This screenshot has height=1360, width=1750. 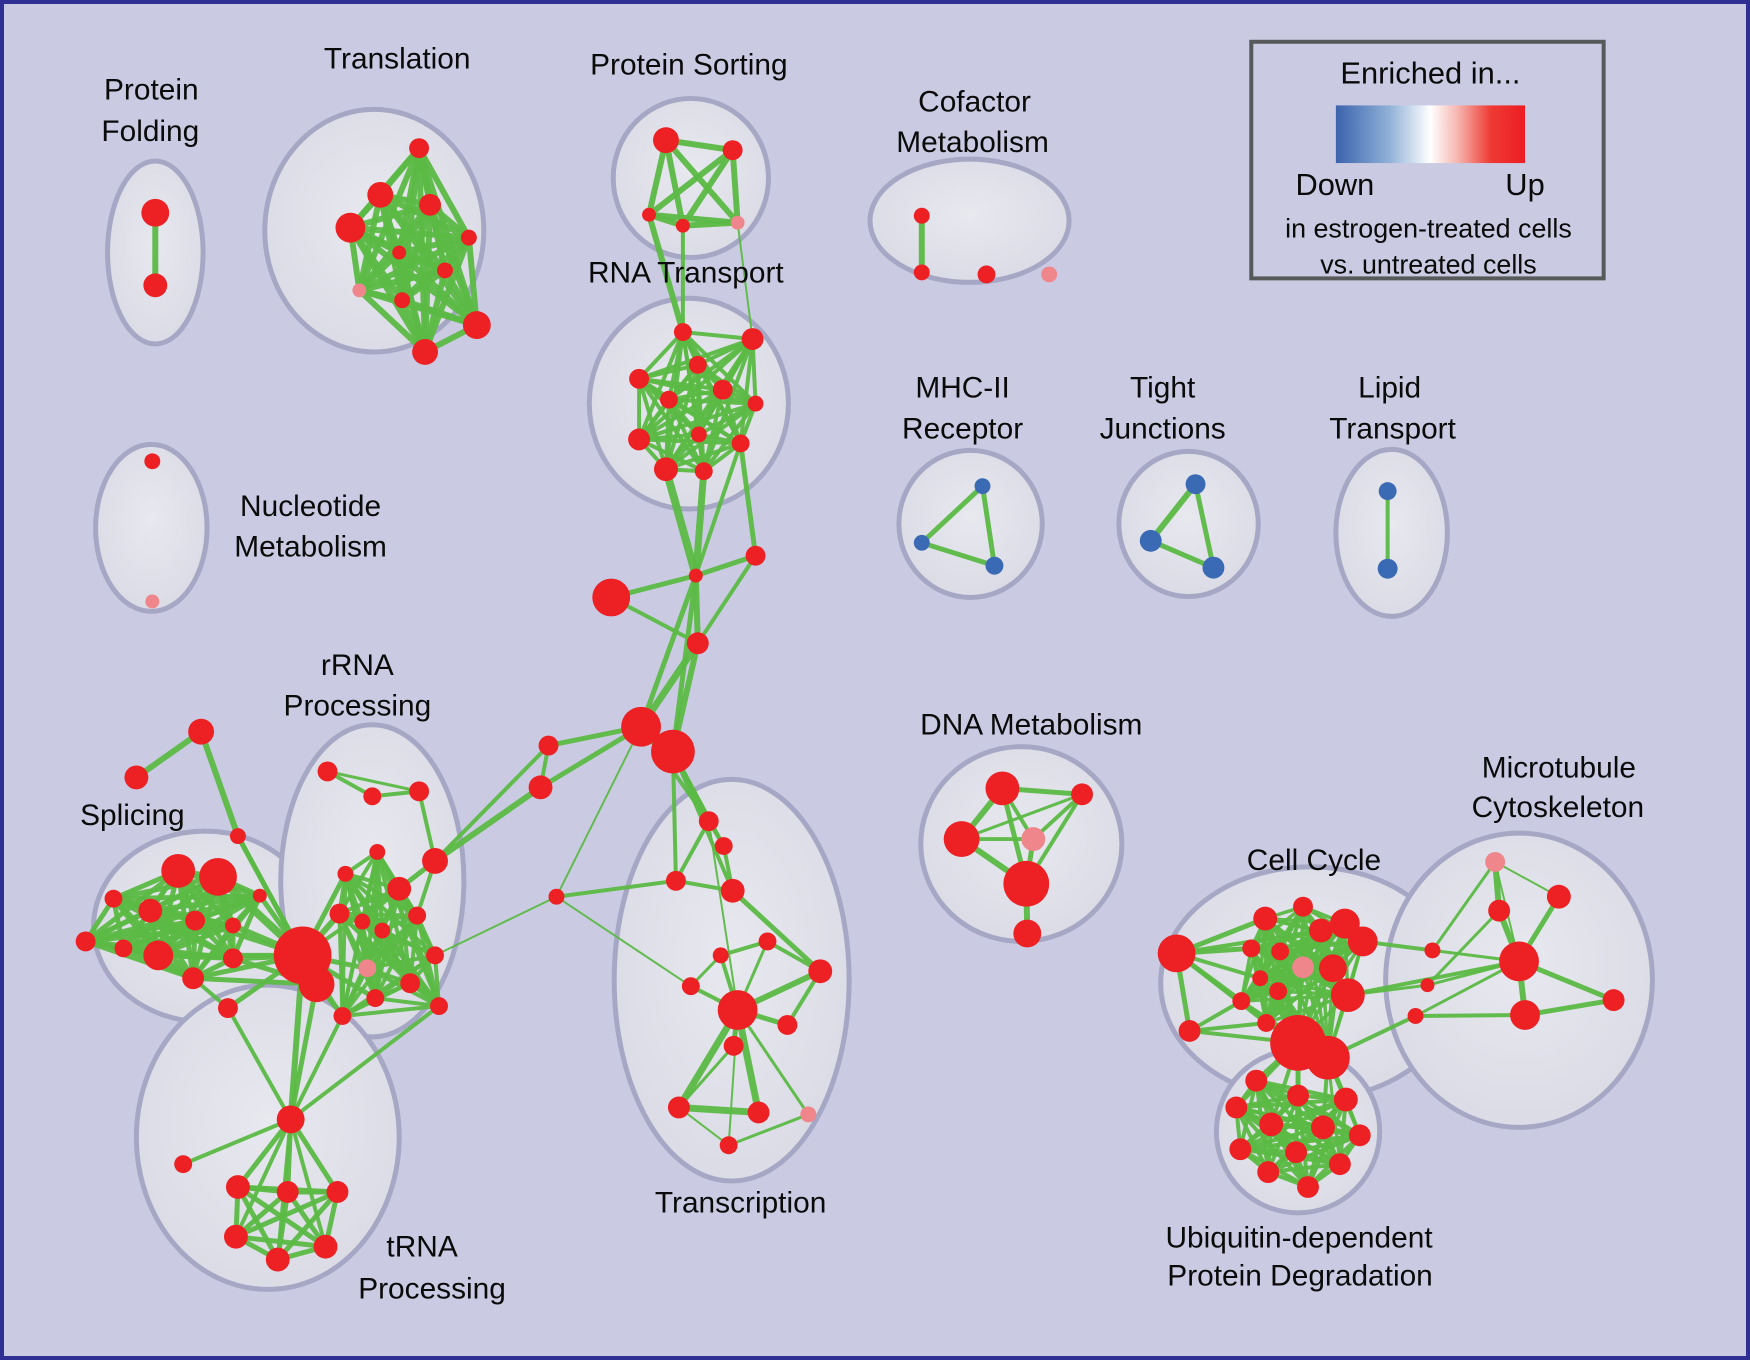 What do you see at coordinates (310, 547) in the screenshot?
I see `cluster-label-nucleotide-metabolism: Metabolism` at bounding box center [310, 547].